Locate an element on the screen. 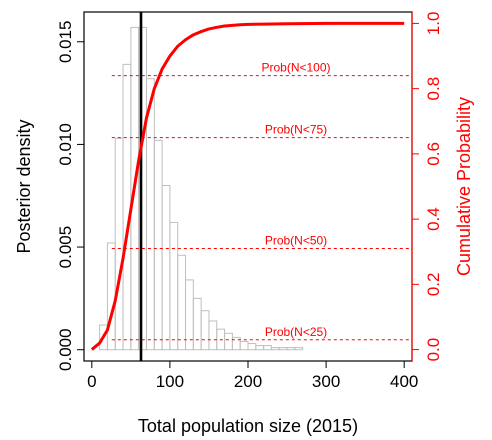 This screenshot has width=492, height=440. y2-tick-label: 0.2 is located at coordinates (433, 285).